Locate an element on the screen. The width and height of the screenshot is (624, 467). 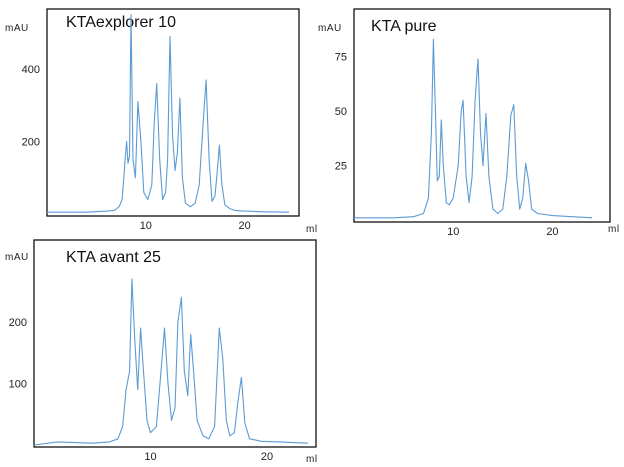
y-tick-label: 25 is located at coordinates (341, 167).